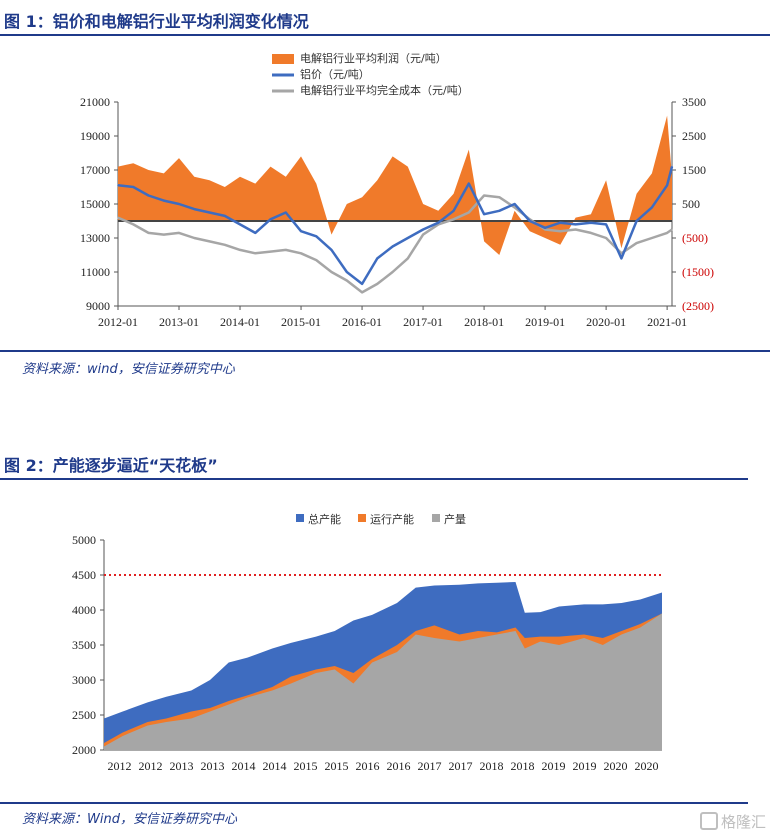 This screenshot has height=836, width=772. I want to click on x-tick-label: 2013, so click(213, 766).